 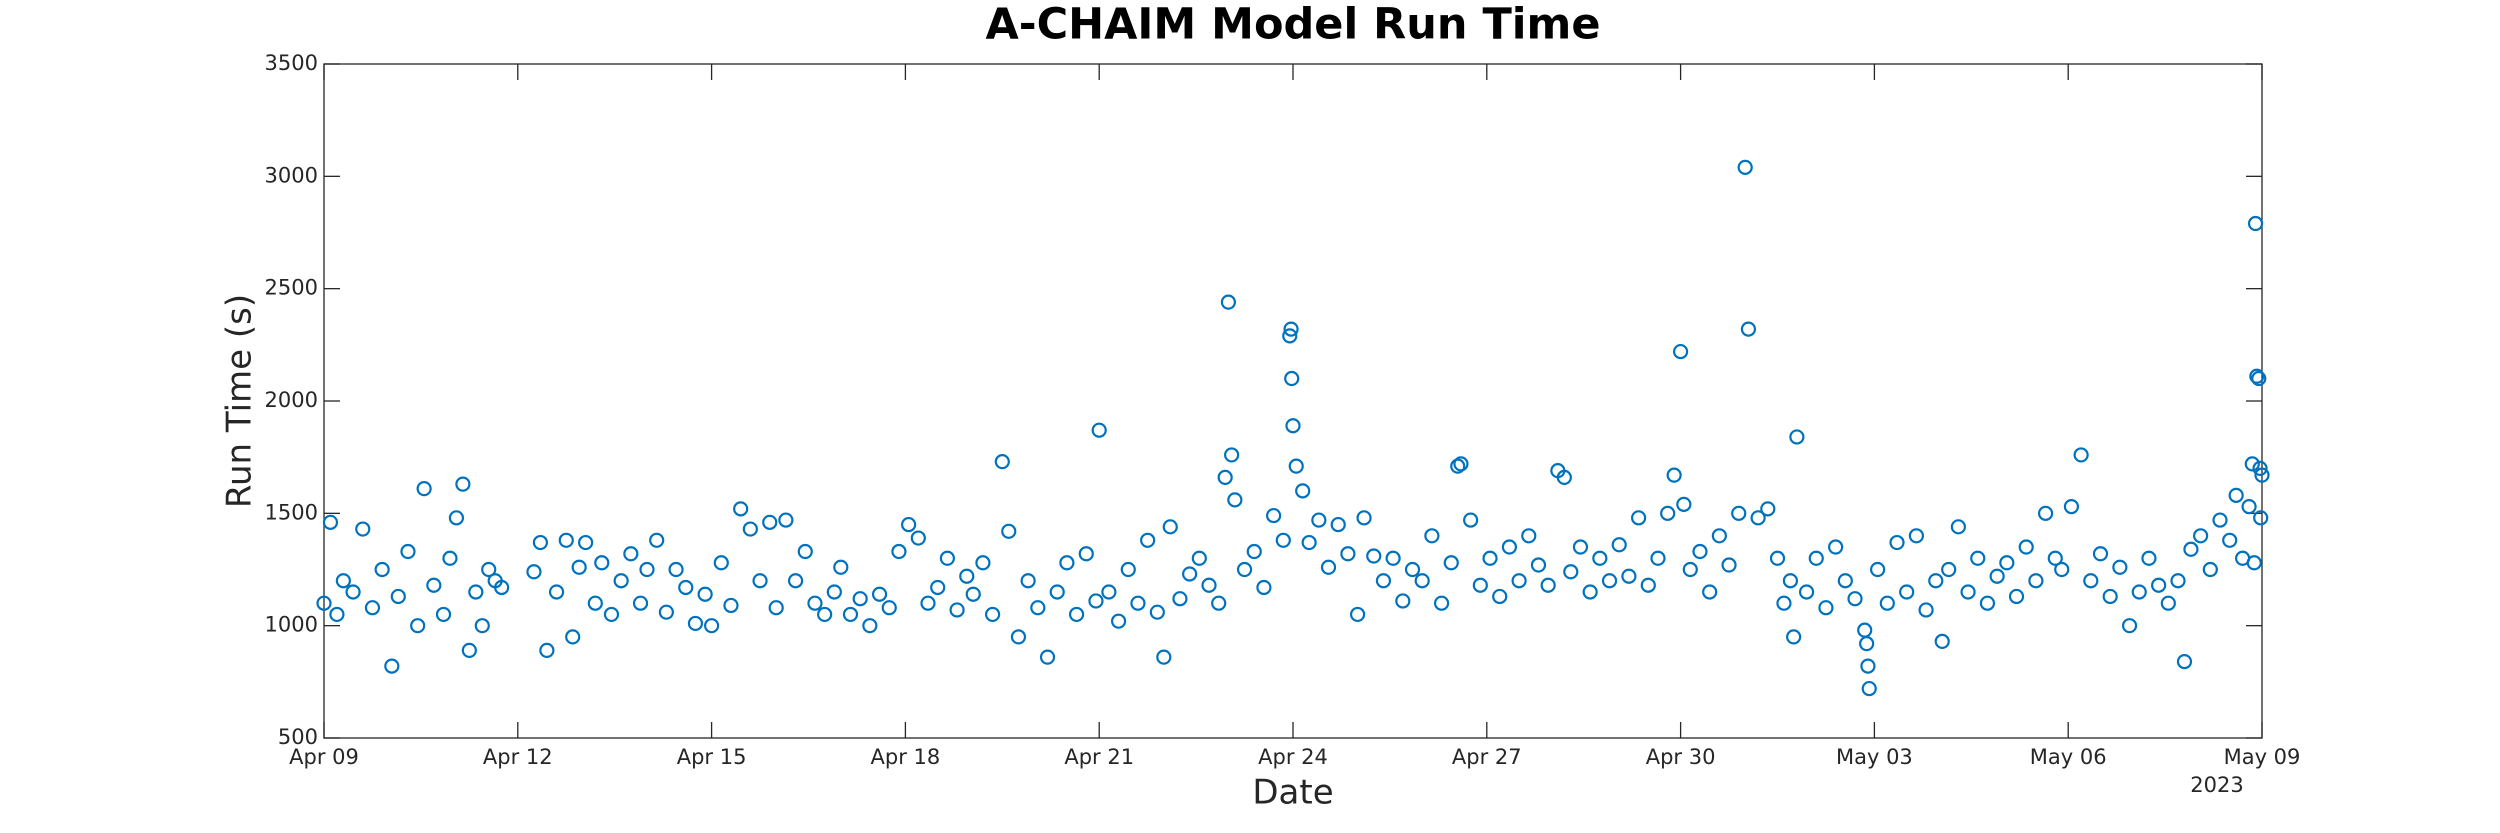 What do you see at coordinates (1099, 757) in the screenshot?
I see `x-tick-label: Apr 21` at bounding box center [1099, 757].